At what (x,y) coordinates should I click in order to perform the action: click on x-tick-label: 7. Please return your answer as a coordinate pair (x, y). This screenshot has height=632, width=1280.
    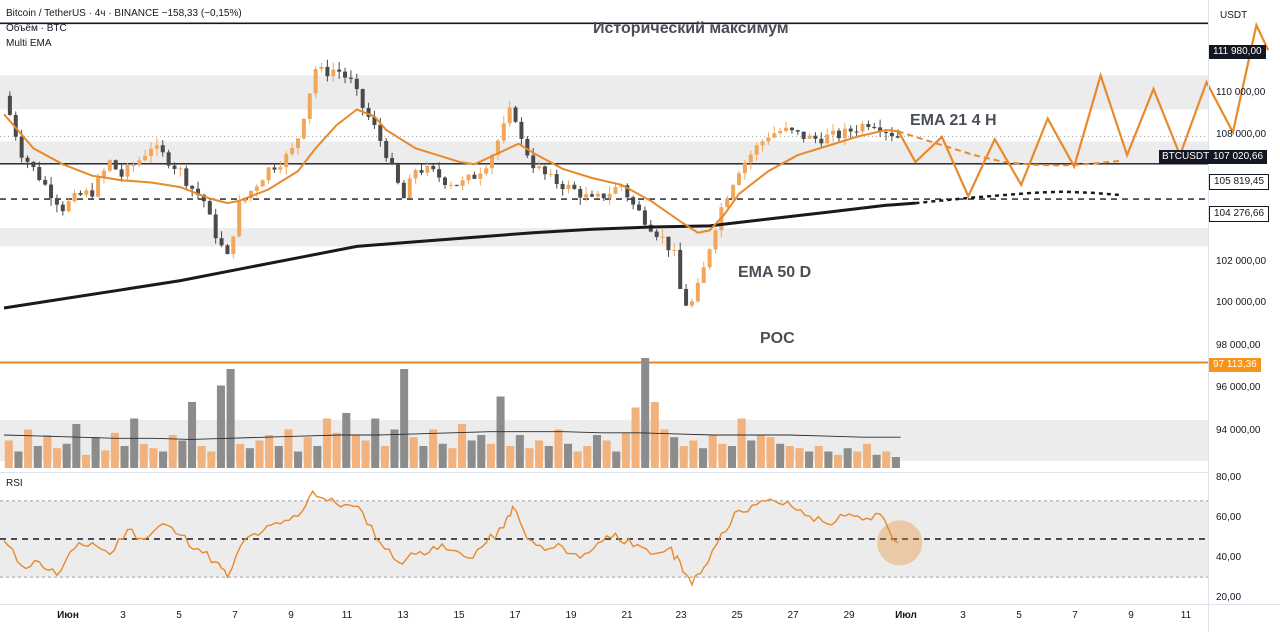
    Looking at the image, I should click on (1075, 615).